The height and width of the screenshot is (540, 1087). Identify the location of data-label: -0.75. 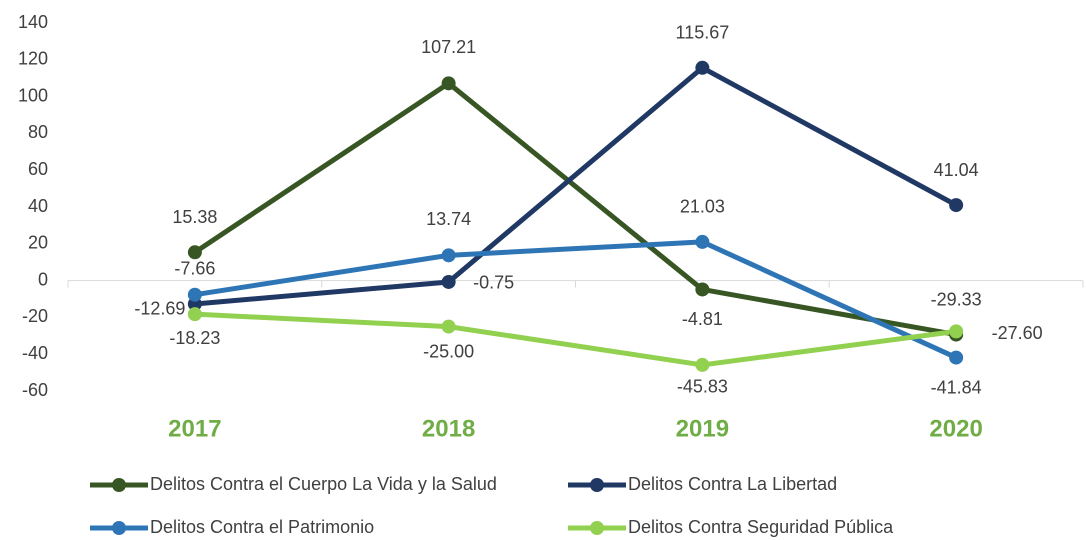
(493, 283).